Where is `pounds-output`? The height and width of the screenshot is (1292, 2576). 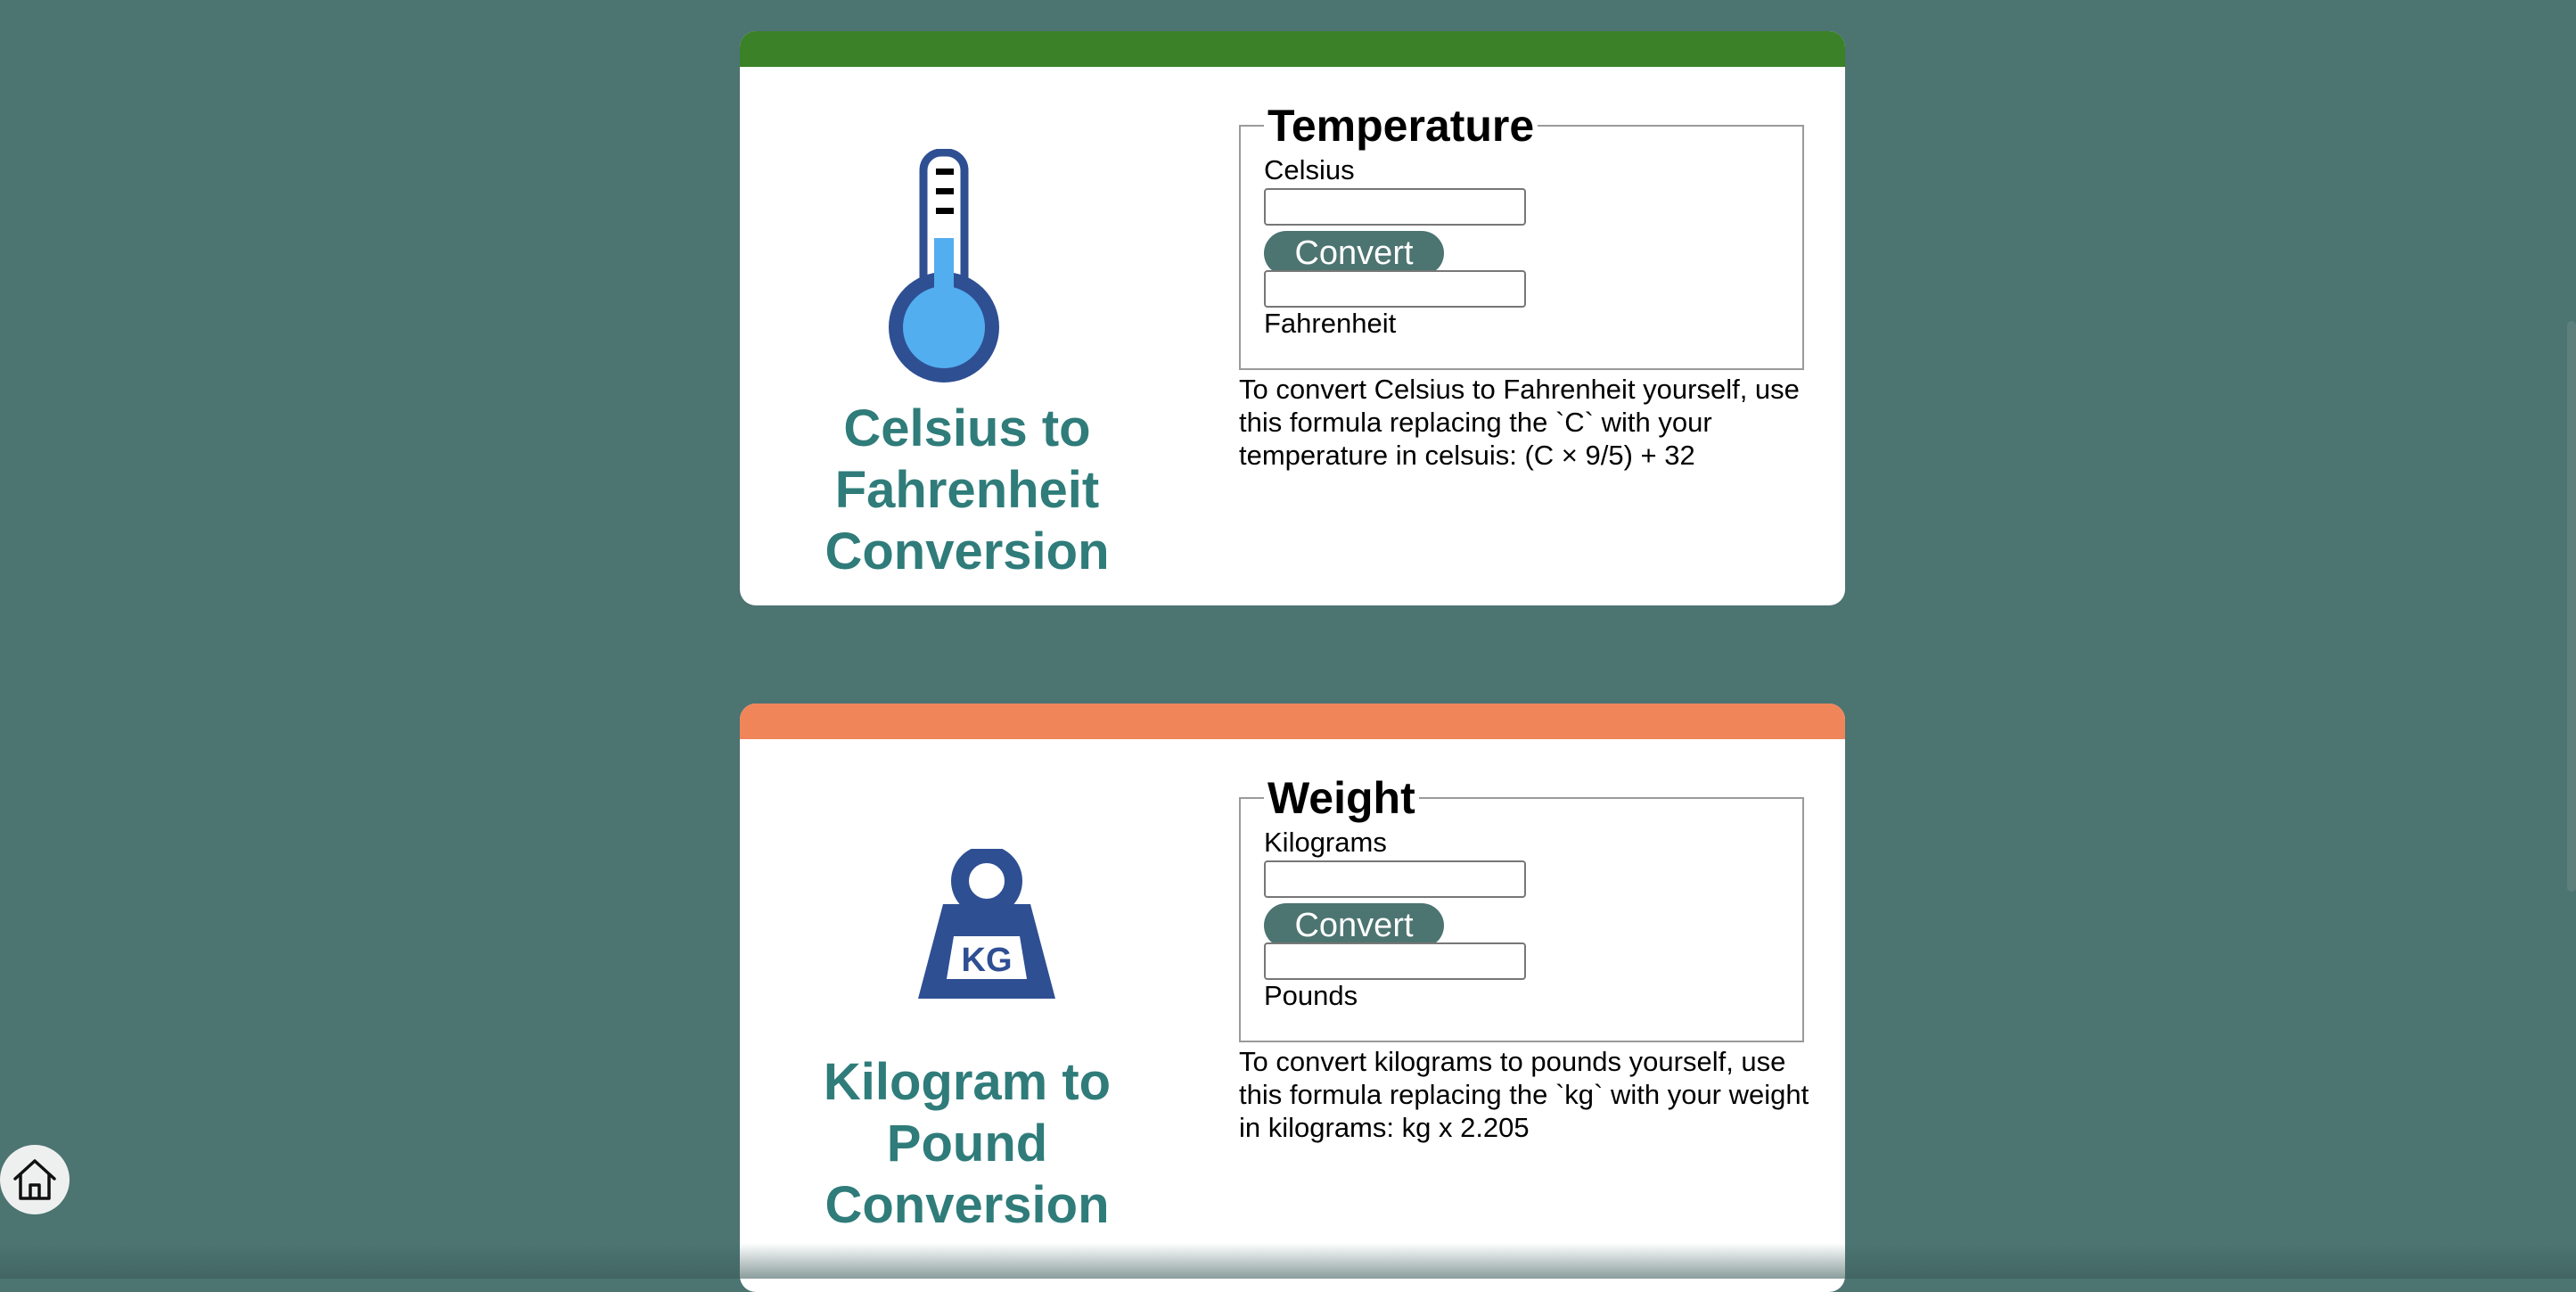 pounds-output is located at coordinates (1395, 961).